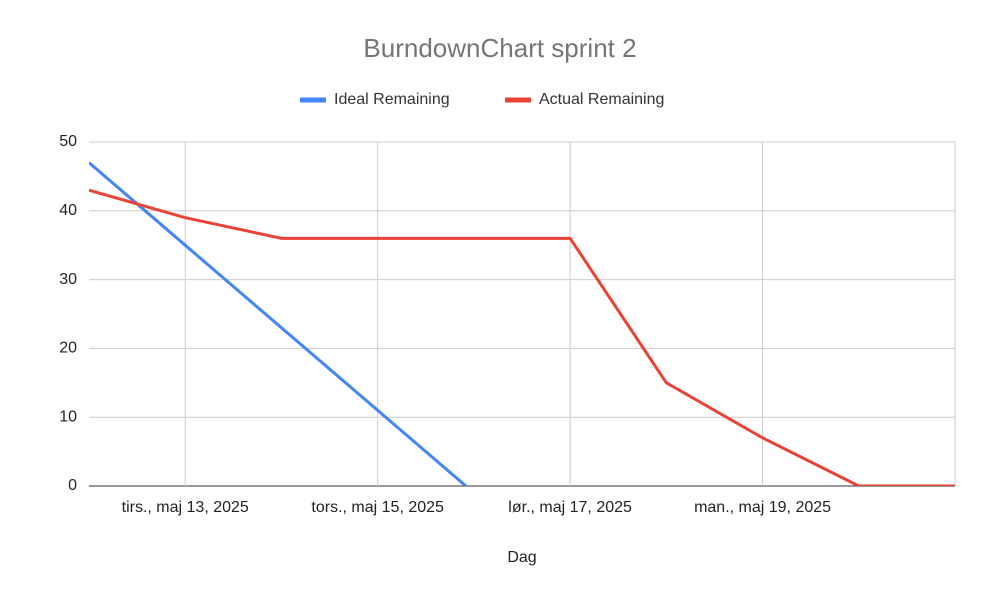 Image resolution: width=1000 pixels, height=600 pixels. What do you see at coordinates (68, 348) in the screenshot?
I see `y-tick-label: 20` at bounding box center [68, 348].